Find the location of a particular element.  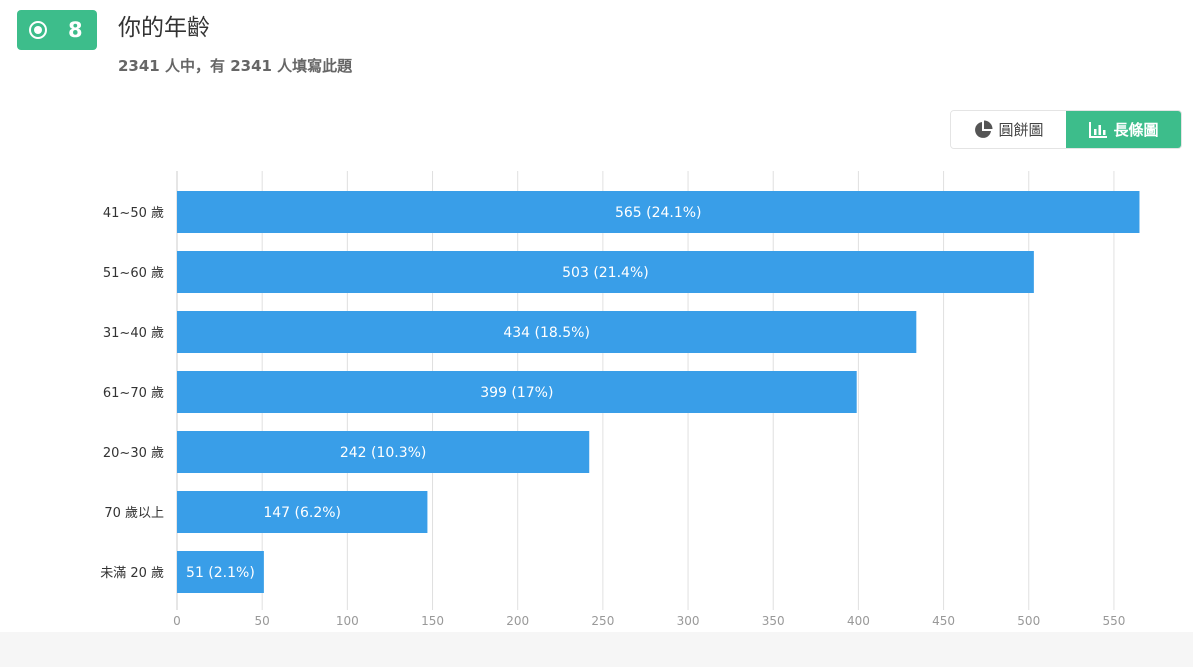

footer-band is located at coordinates (596, 649).